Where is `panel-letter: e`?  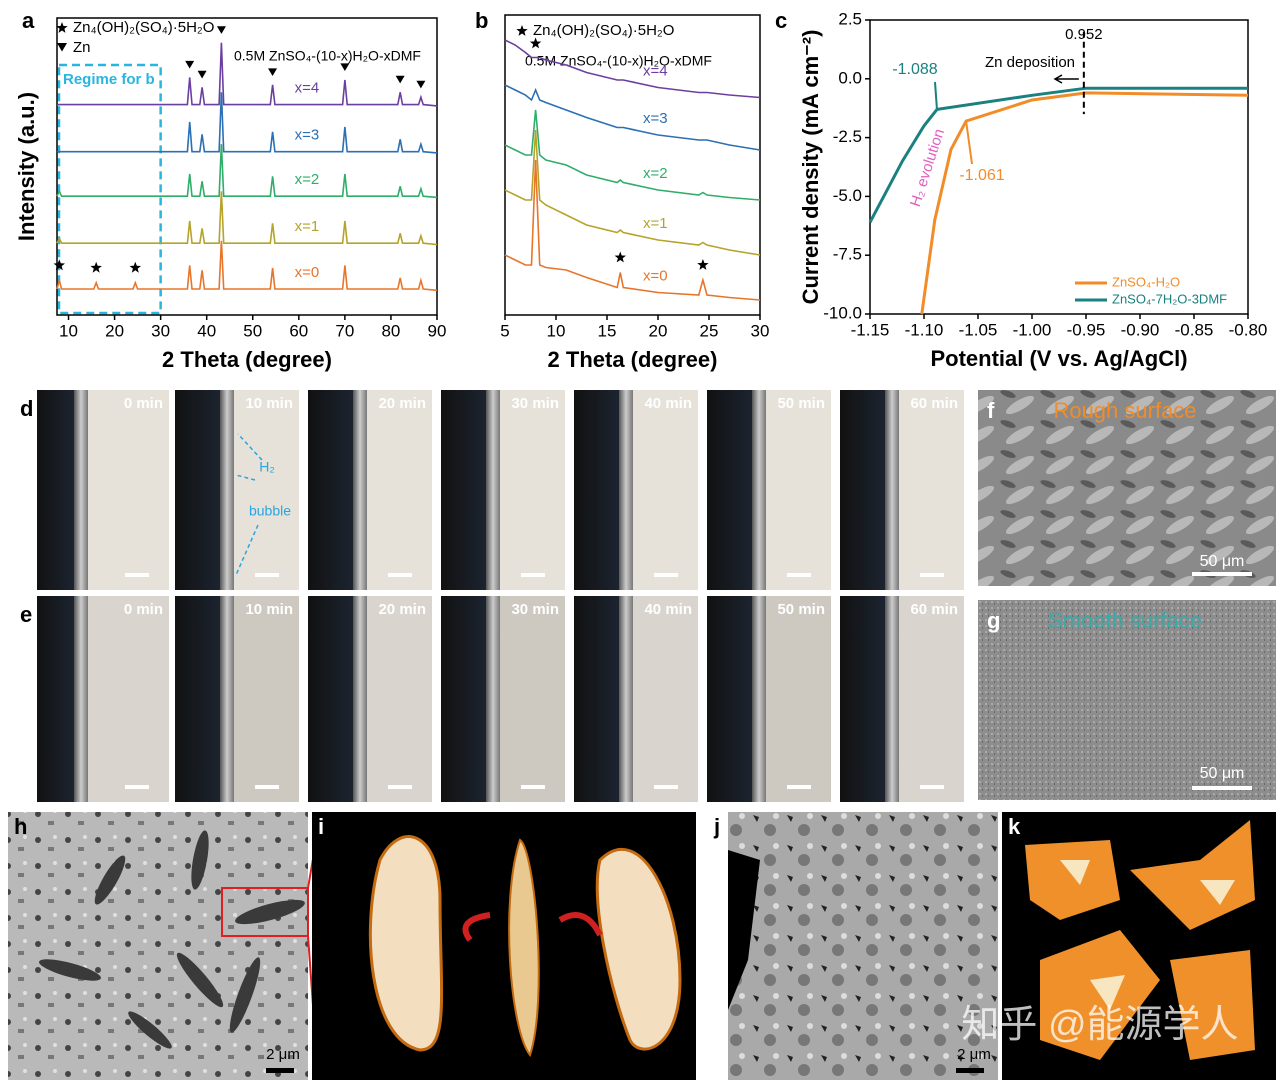 panel-letter: e is located at coordinates (26, 614).